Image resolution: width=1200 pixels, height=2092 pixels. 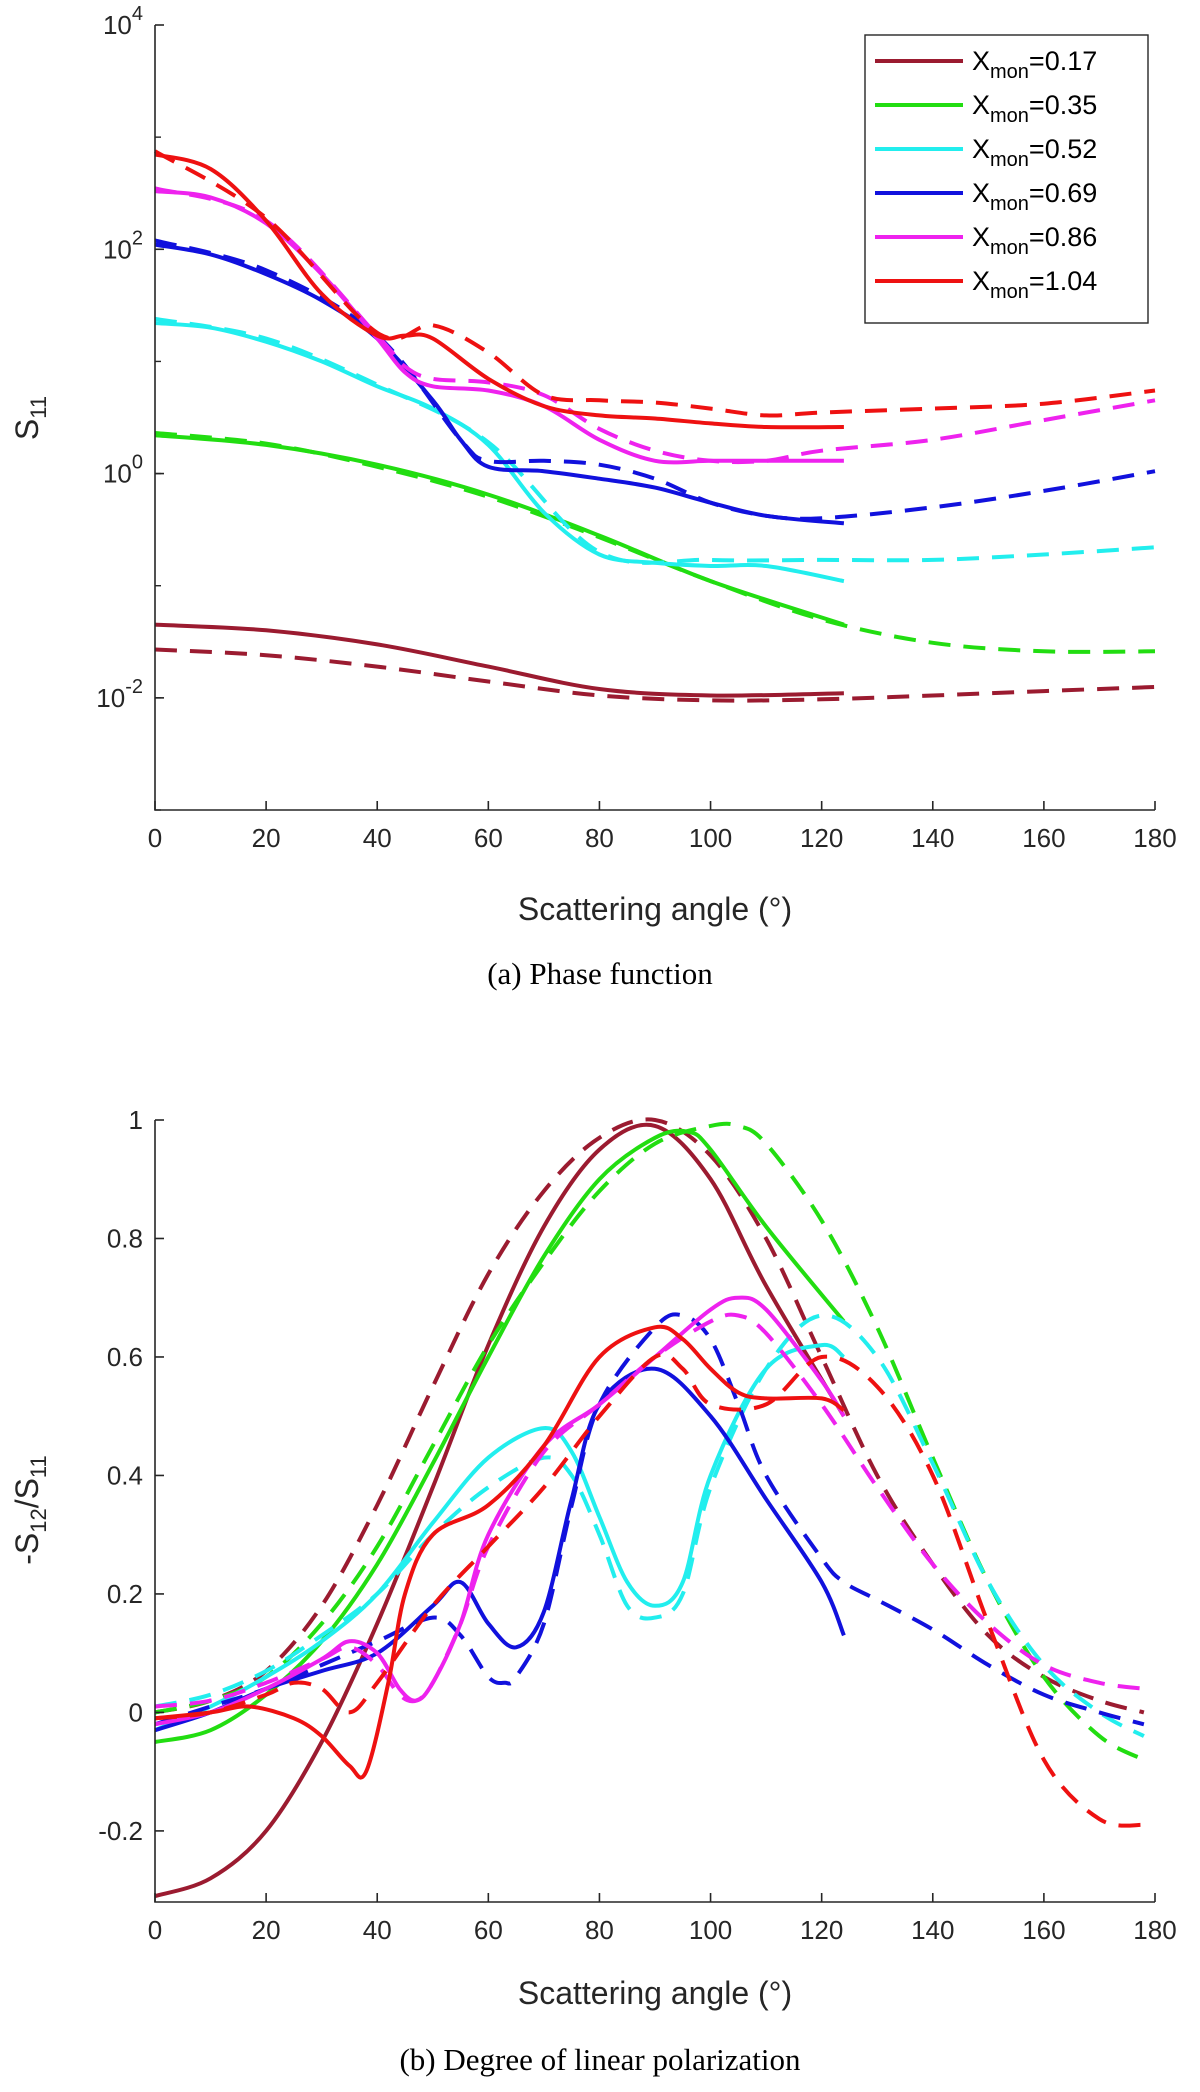 I want to click on x-tick-label-b-4: 80, so click(x=599, y=1930).